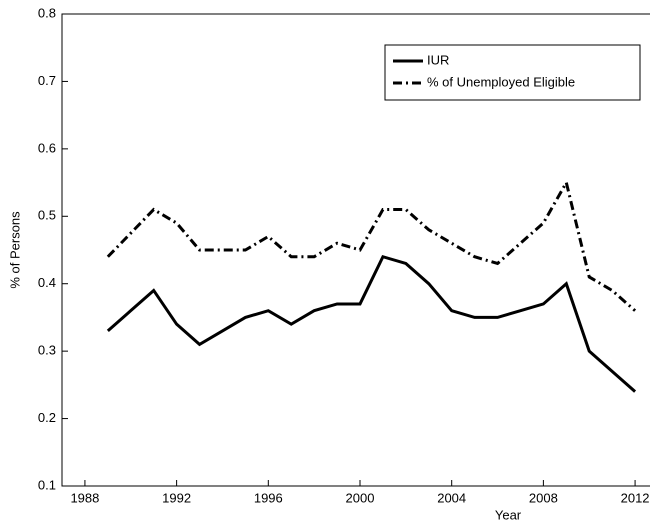 The height and width of the screenshot is (522, 650). Describe the element at coordinates (438, 59) in the screenshot. I see `legend-label: IUR` at that location.